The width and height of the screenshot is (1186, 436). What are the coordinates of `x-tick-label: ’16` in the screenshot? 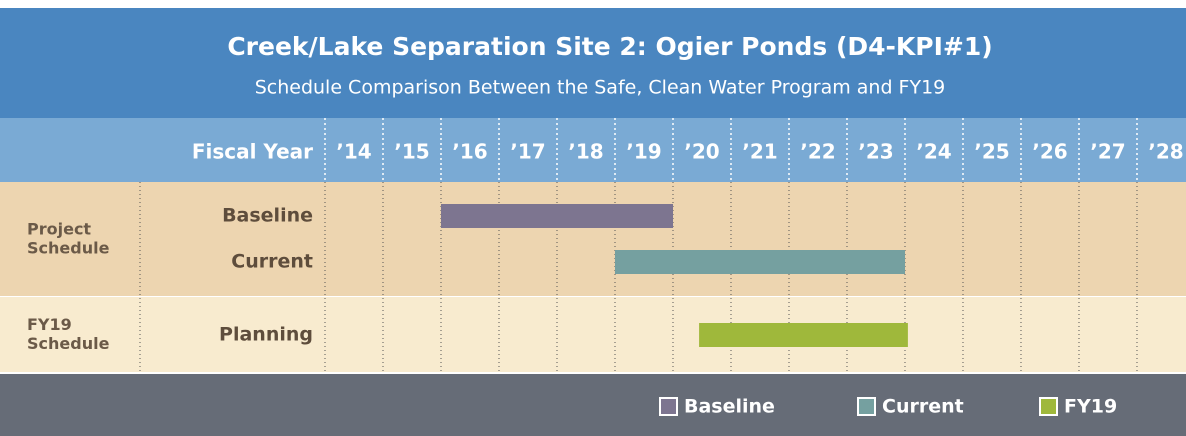 It's located at (469, 152).